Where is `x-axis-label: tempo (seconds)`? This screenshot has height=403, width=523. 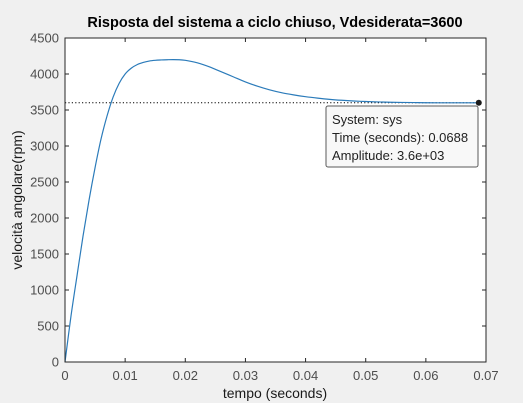 x-axis-label: tempo (seconds) is located at coordinates (275, 393).